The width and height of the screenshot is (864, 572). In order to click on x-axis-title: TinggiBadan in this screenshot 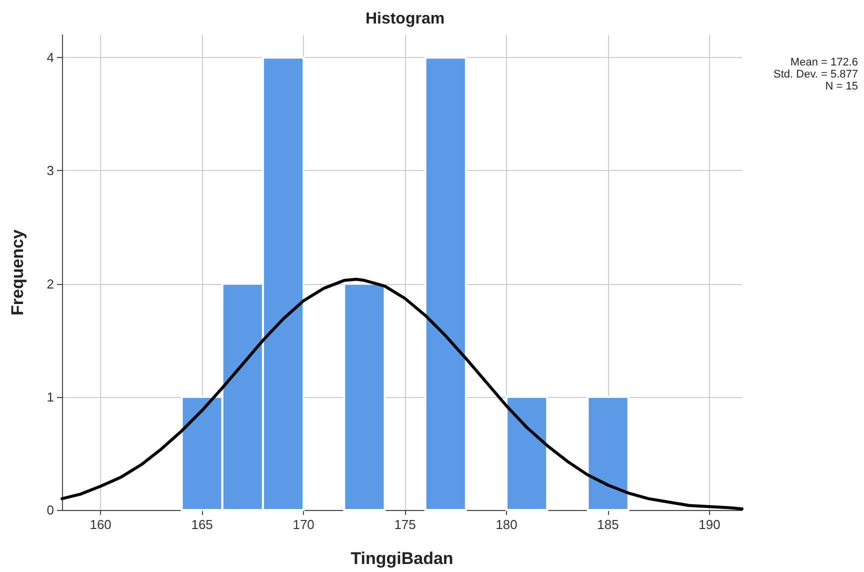, I will do `click(402, 558)`.